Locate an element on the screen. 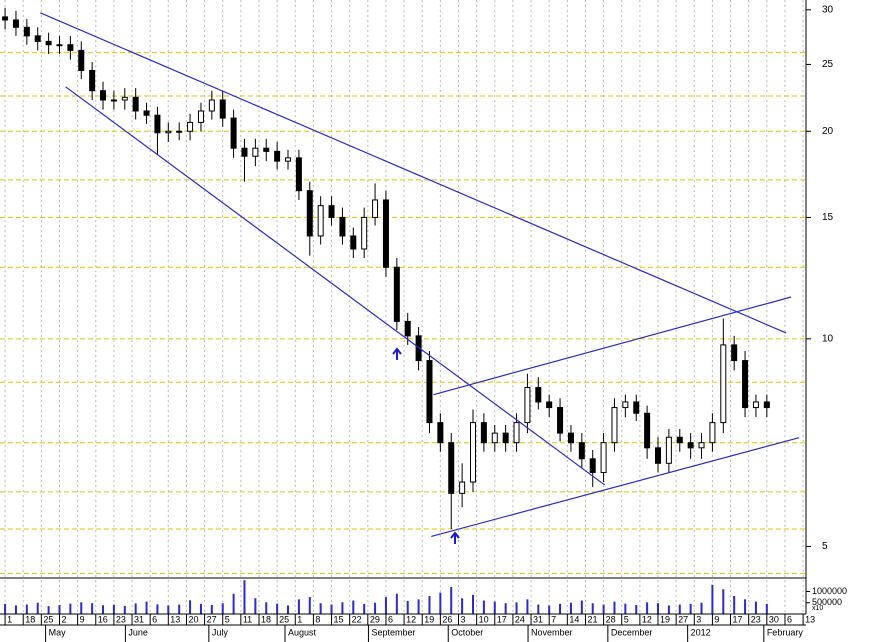  y-tick-label: 5 is located at coordinates (825, 546).